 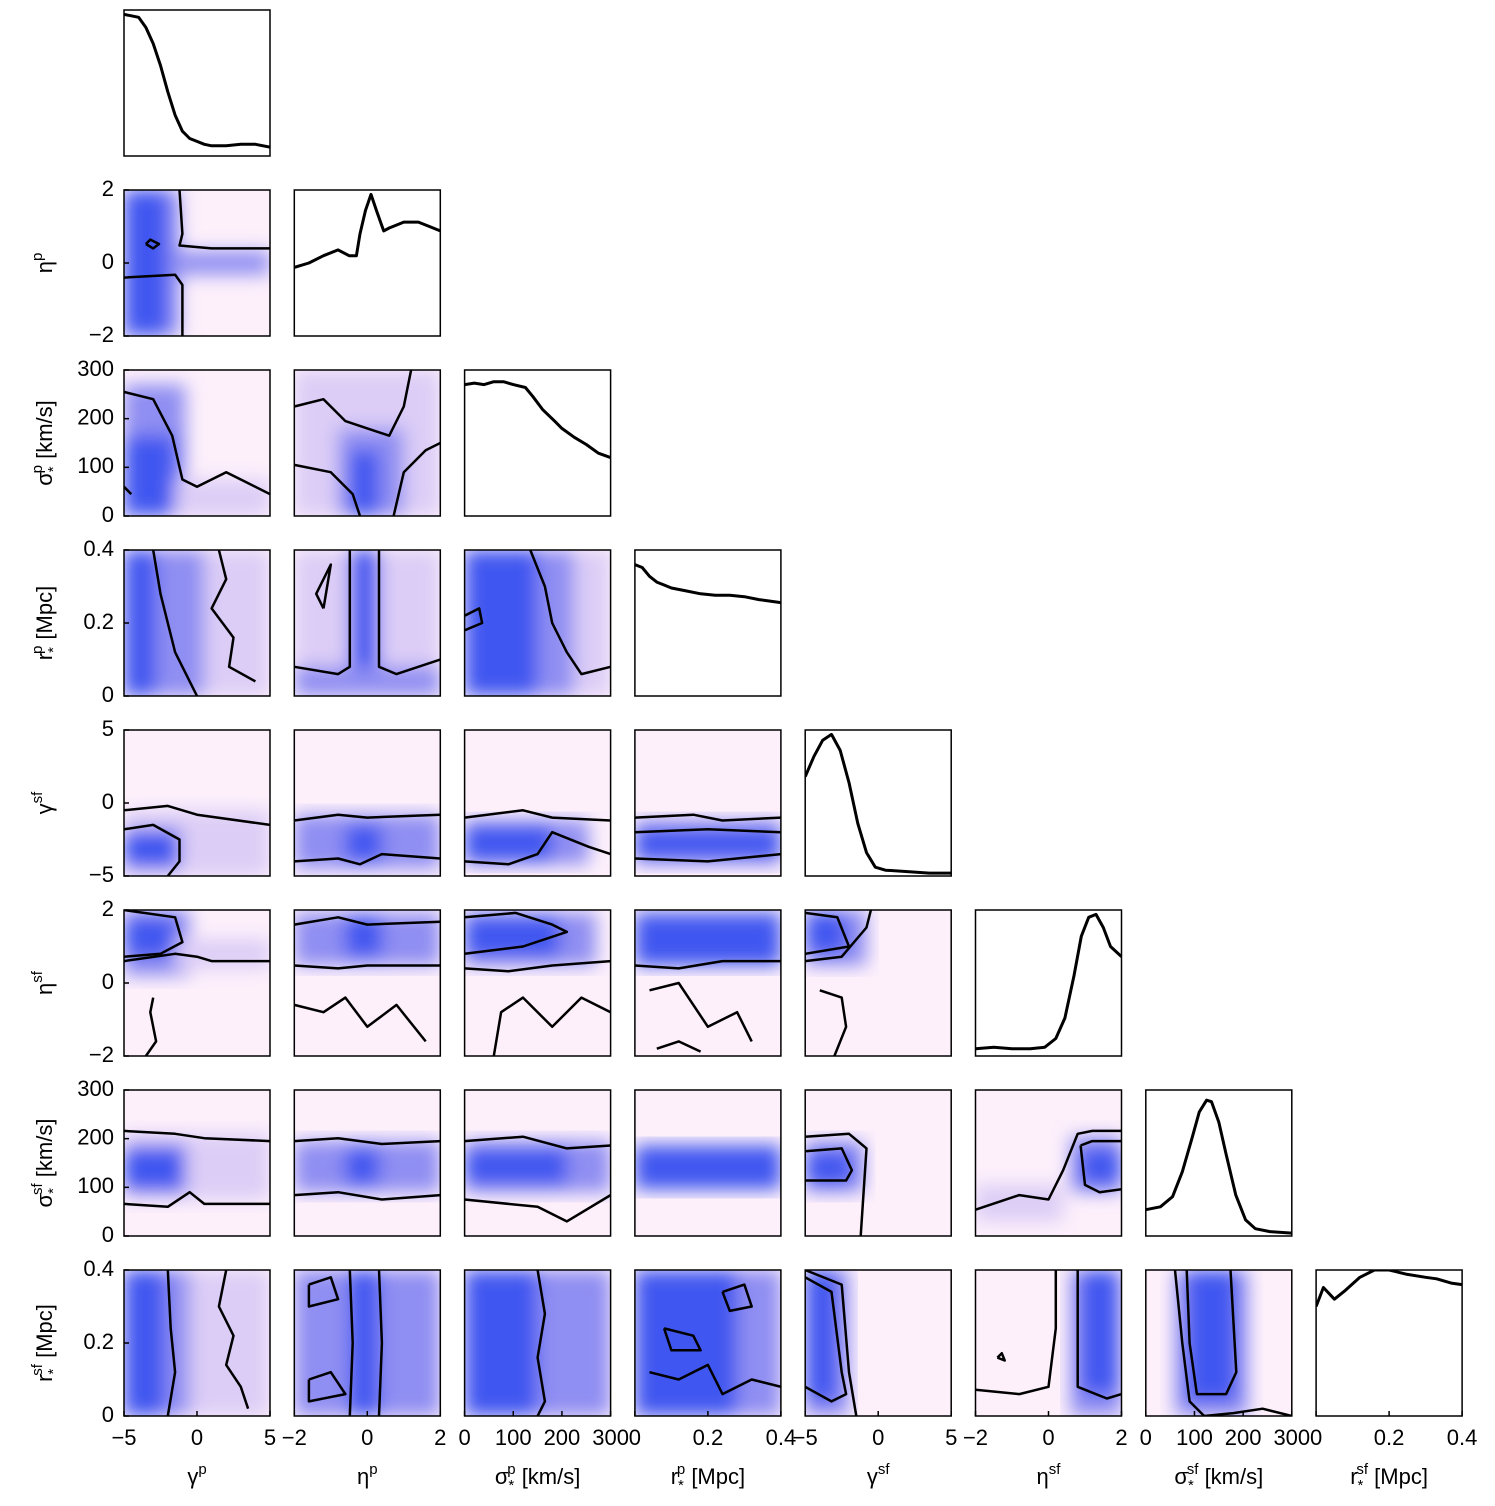 What do you see at coordinates (95, 465) in the screenshot?
I see `y-tick-label: 100` at bounding box center [95, 465].